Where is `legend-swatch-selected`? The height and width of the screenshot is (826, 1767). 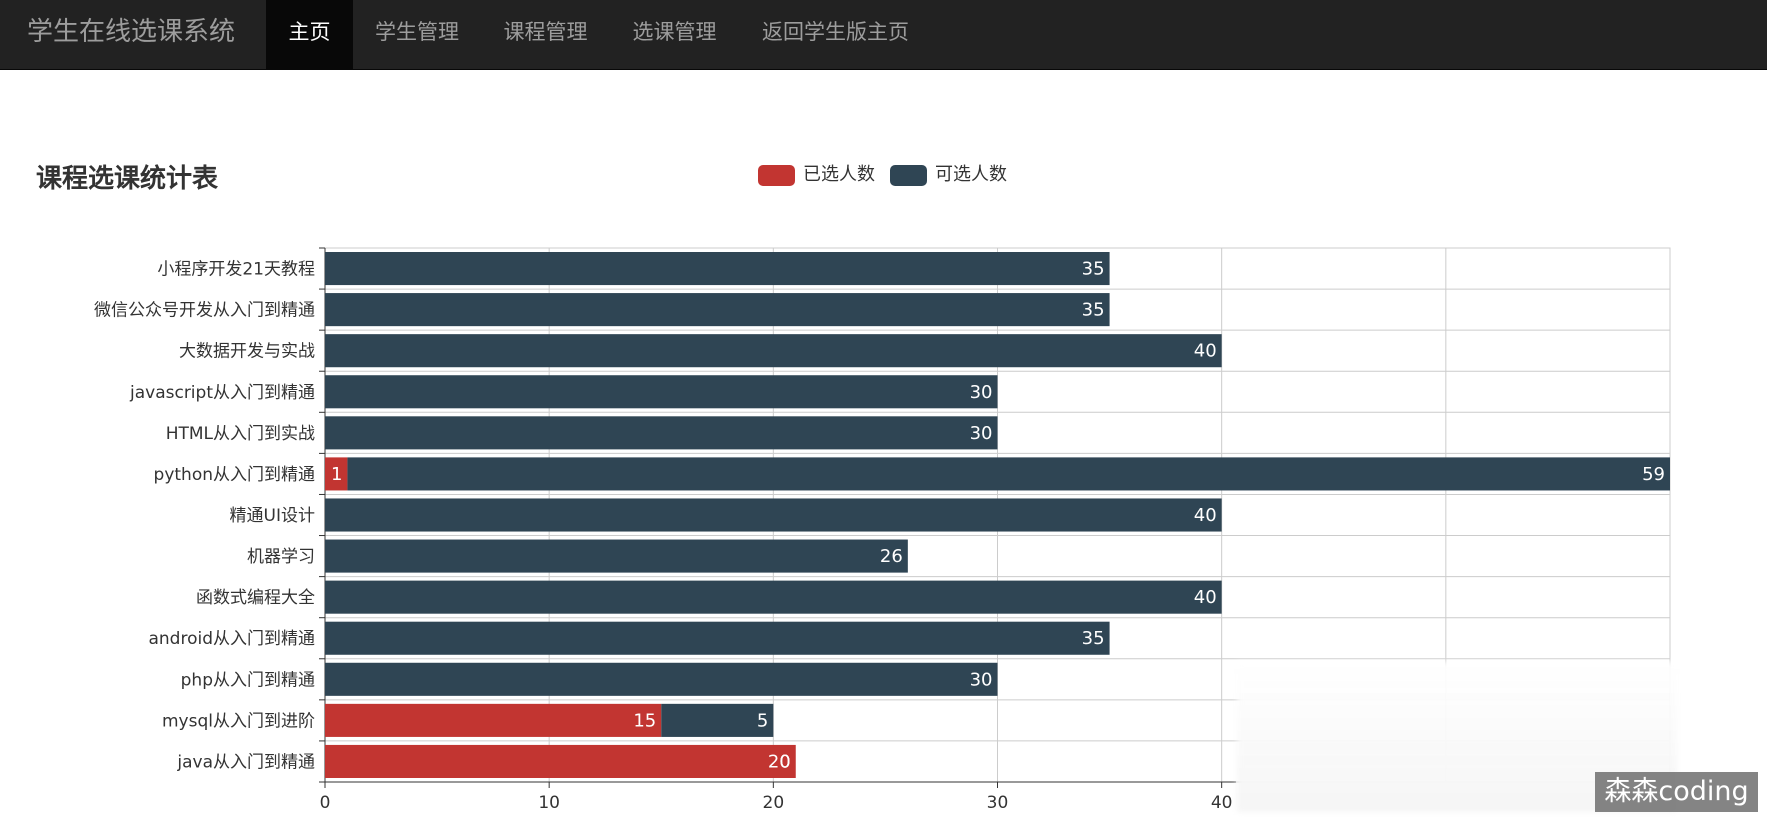 legend-swatch-selected is located at coordinates (776, 175).